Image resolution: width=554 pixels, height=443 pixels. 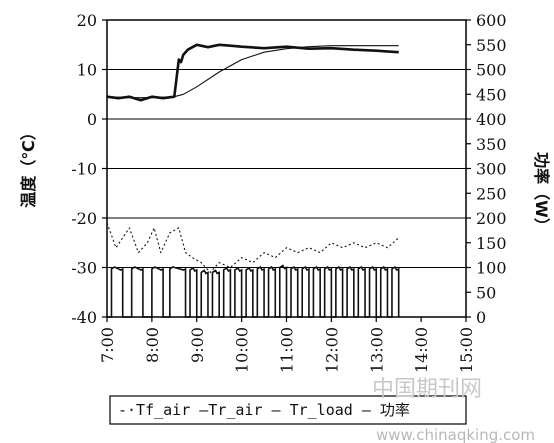 I want to click on right-tick-label: 200, so click(x=491, y=218).